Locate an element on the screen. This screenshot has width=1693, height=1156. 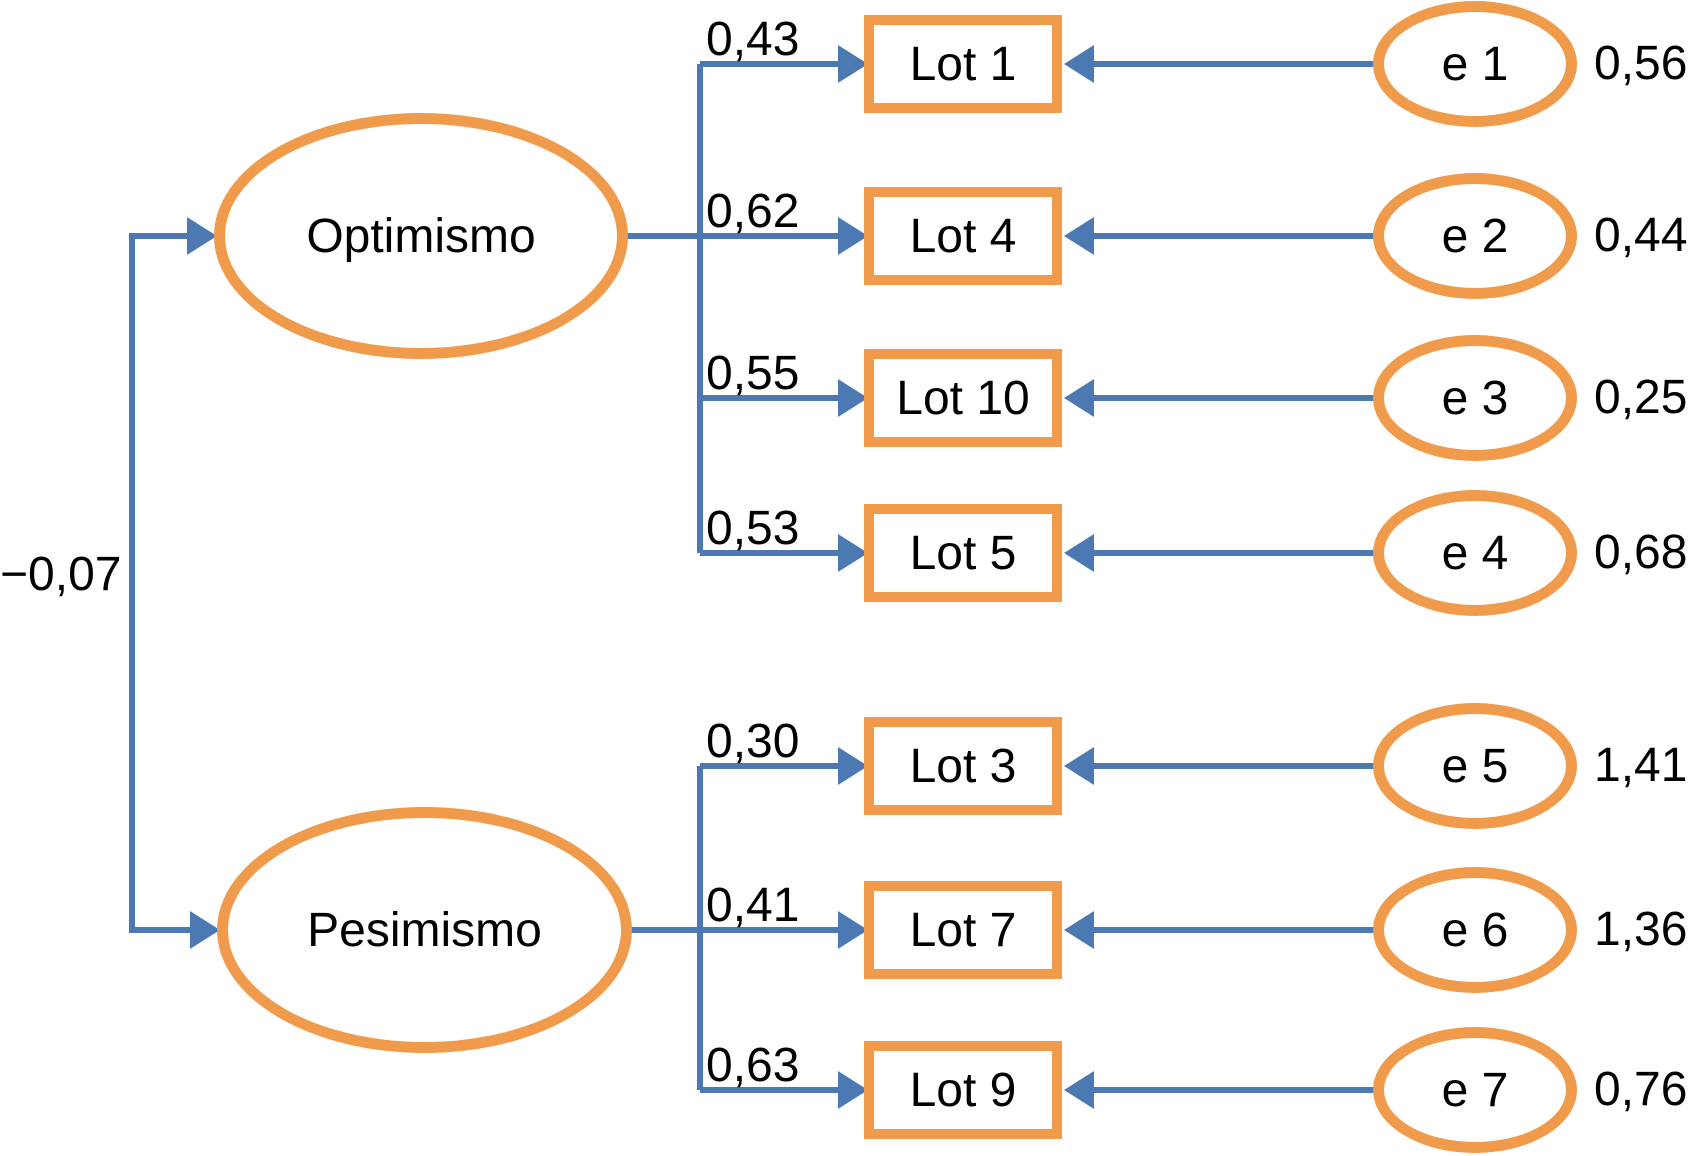
observed-variable-box: Lot 9 is located at coordinates (963, 1090).